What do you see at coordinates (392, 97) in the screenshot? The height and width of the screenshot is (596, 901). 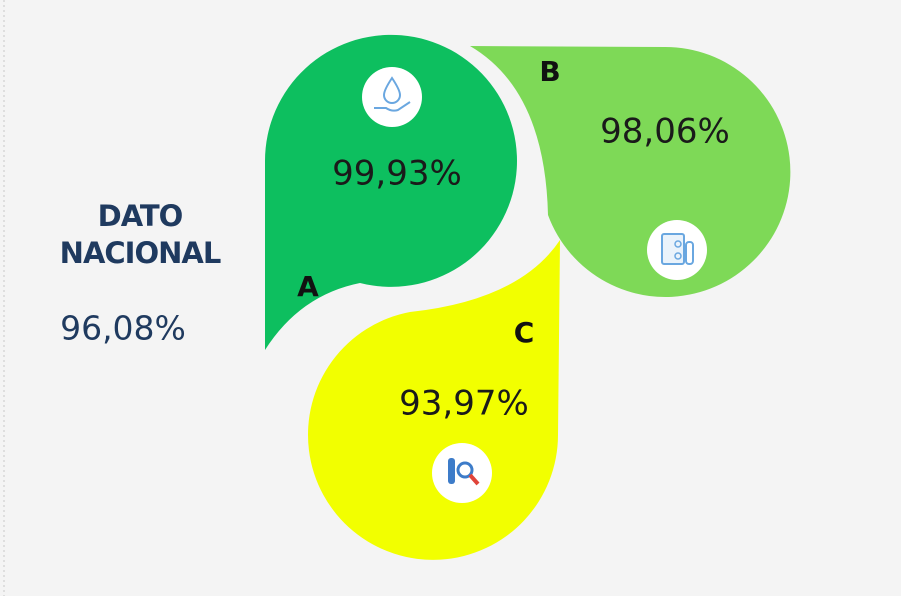 I see `icon-water-hand` at bounding box center [392, 97].